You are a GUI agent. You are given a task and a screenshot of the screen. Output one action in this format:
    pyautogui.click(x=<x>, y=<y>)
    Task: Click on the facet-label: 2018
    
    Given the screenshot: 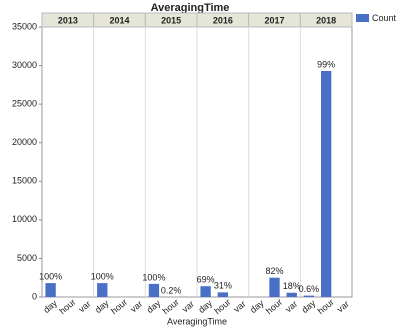 What is the action you would take?
    pyautogui.click(x=326, y=20)
    